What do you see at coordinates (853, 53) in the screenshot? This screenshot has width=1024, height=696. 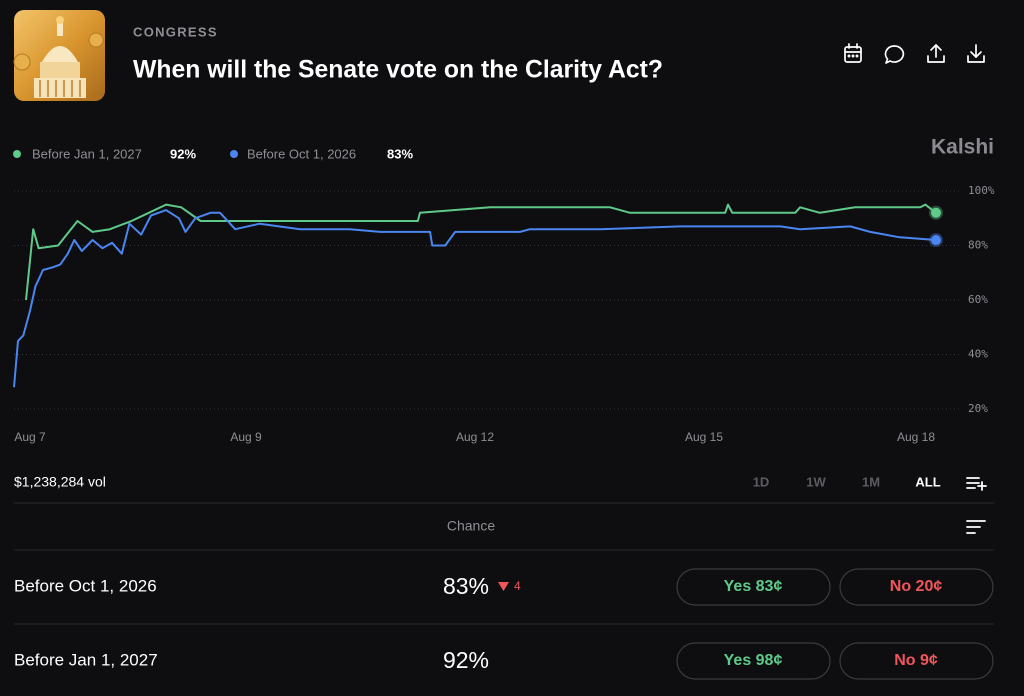 I see `calendar-button` at bounding box center [853, 53].